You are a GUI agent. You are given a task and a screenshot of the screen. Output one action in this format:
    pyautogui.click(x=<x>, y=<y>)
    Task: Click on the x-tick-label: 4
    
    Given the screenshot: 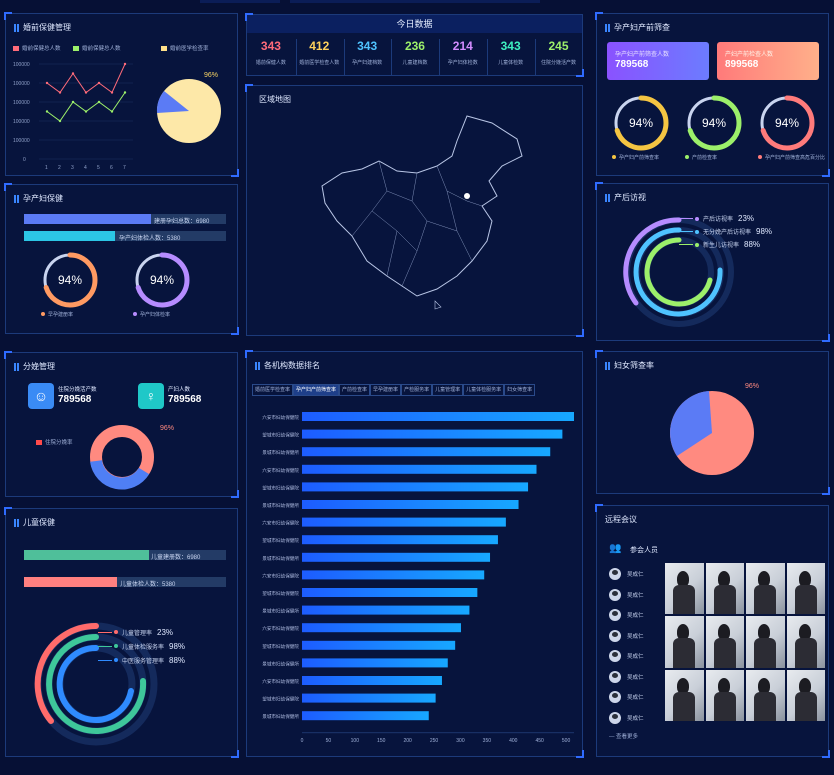 What is the action you would take?
    pyautogui.click(x=85, y=168)
    